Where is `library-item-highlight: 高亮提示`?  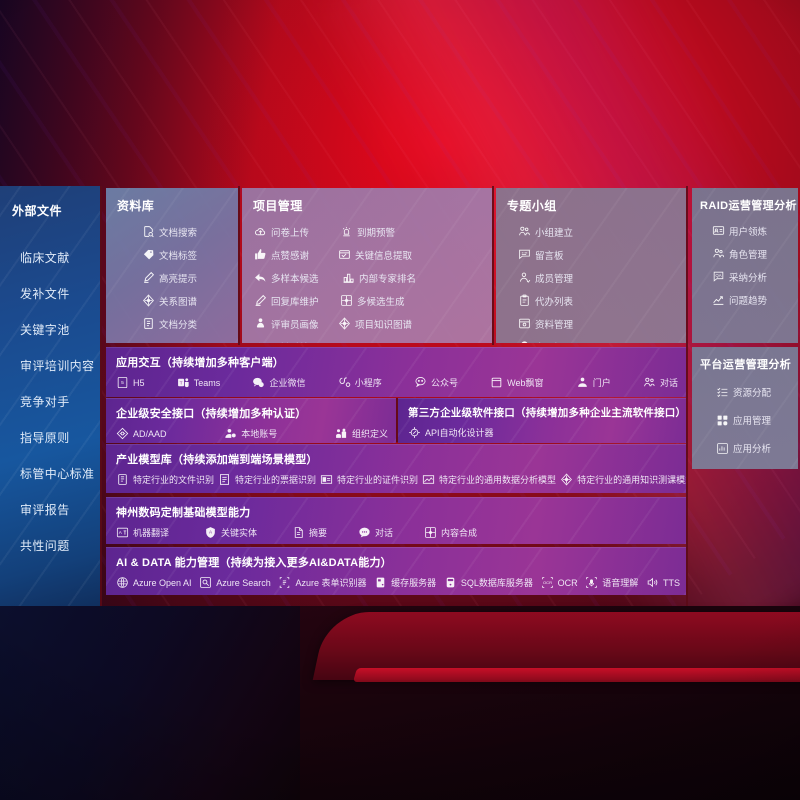
library-item-highlight: 高亮提示 is located at coordinates (185, 277).